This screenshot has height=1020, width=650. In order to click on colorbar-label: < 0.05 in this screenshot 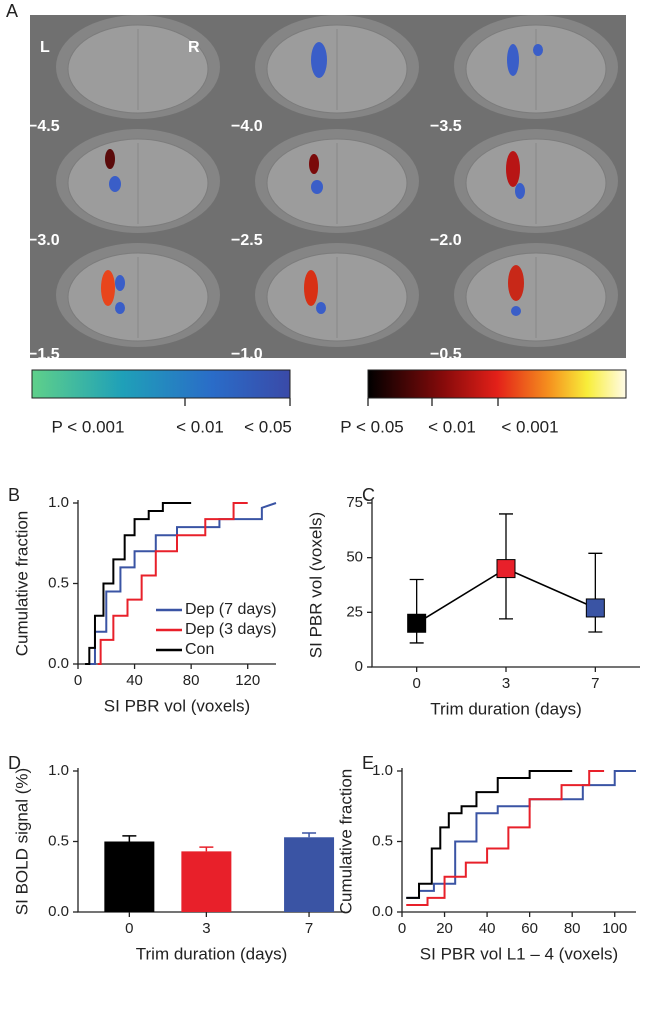, I will do `click(268, 426)`.